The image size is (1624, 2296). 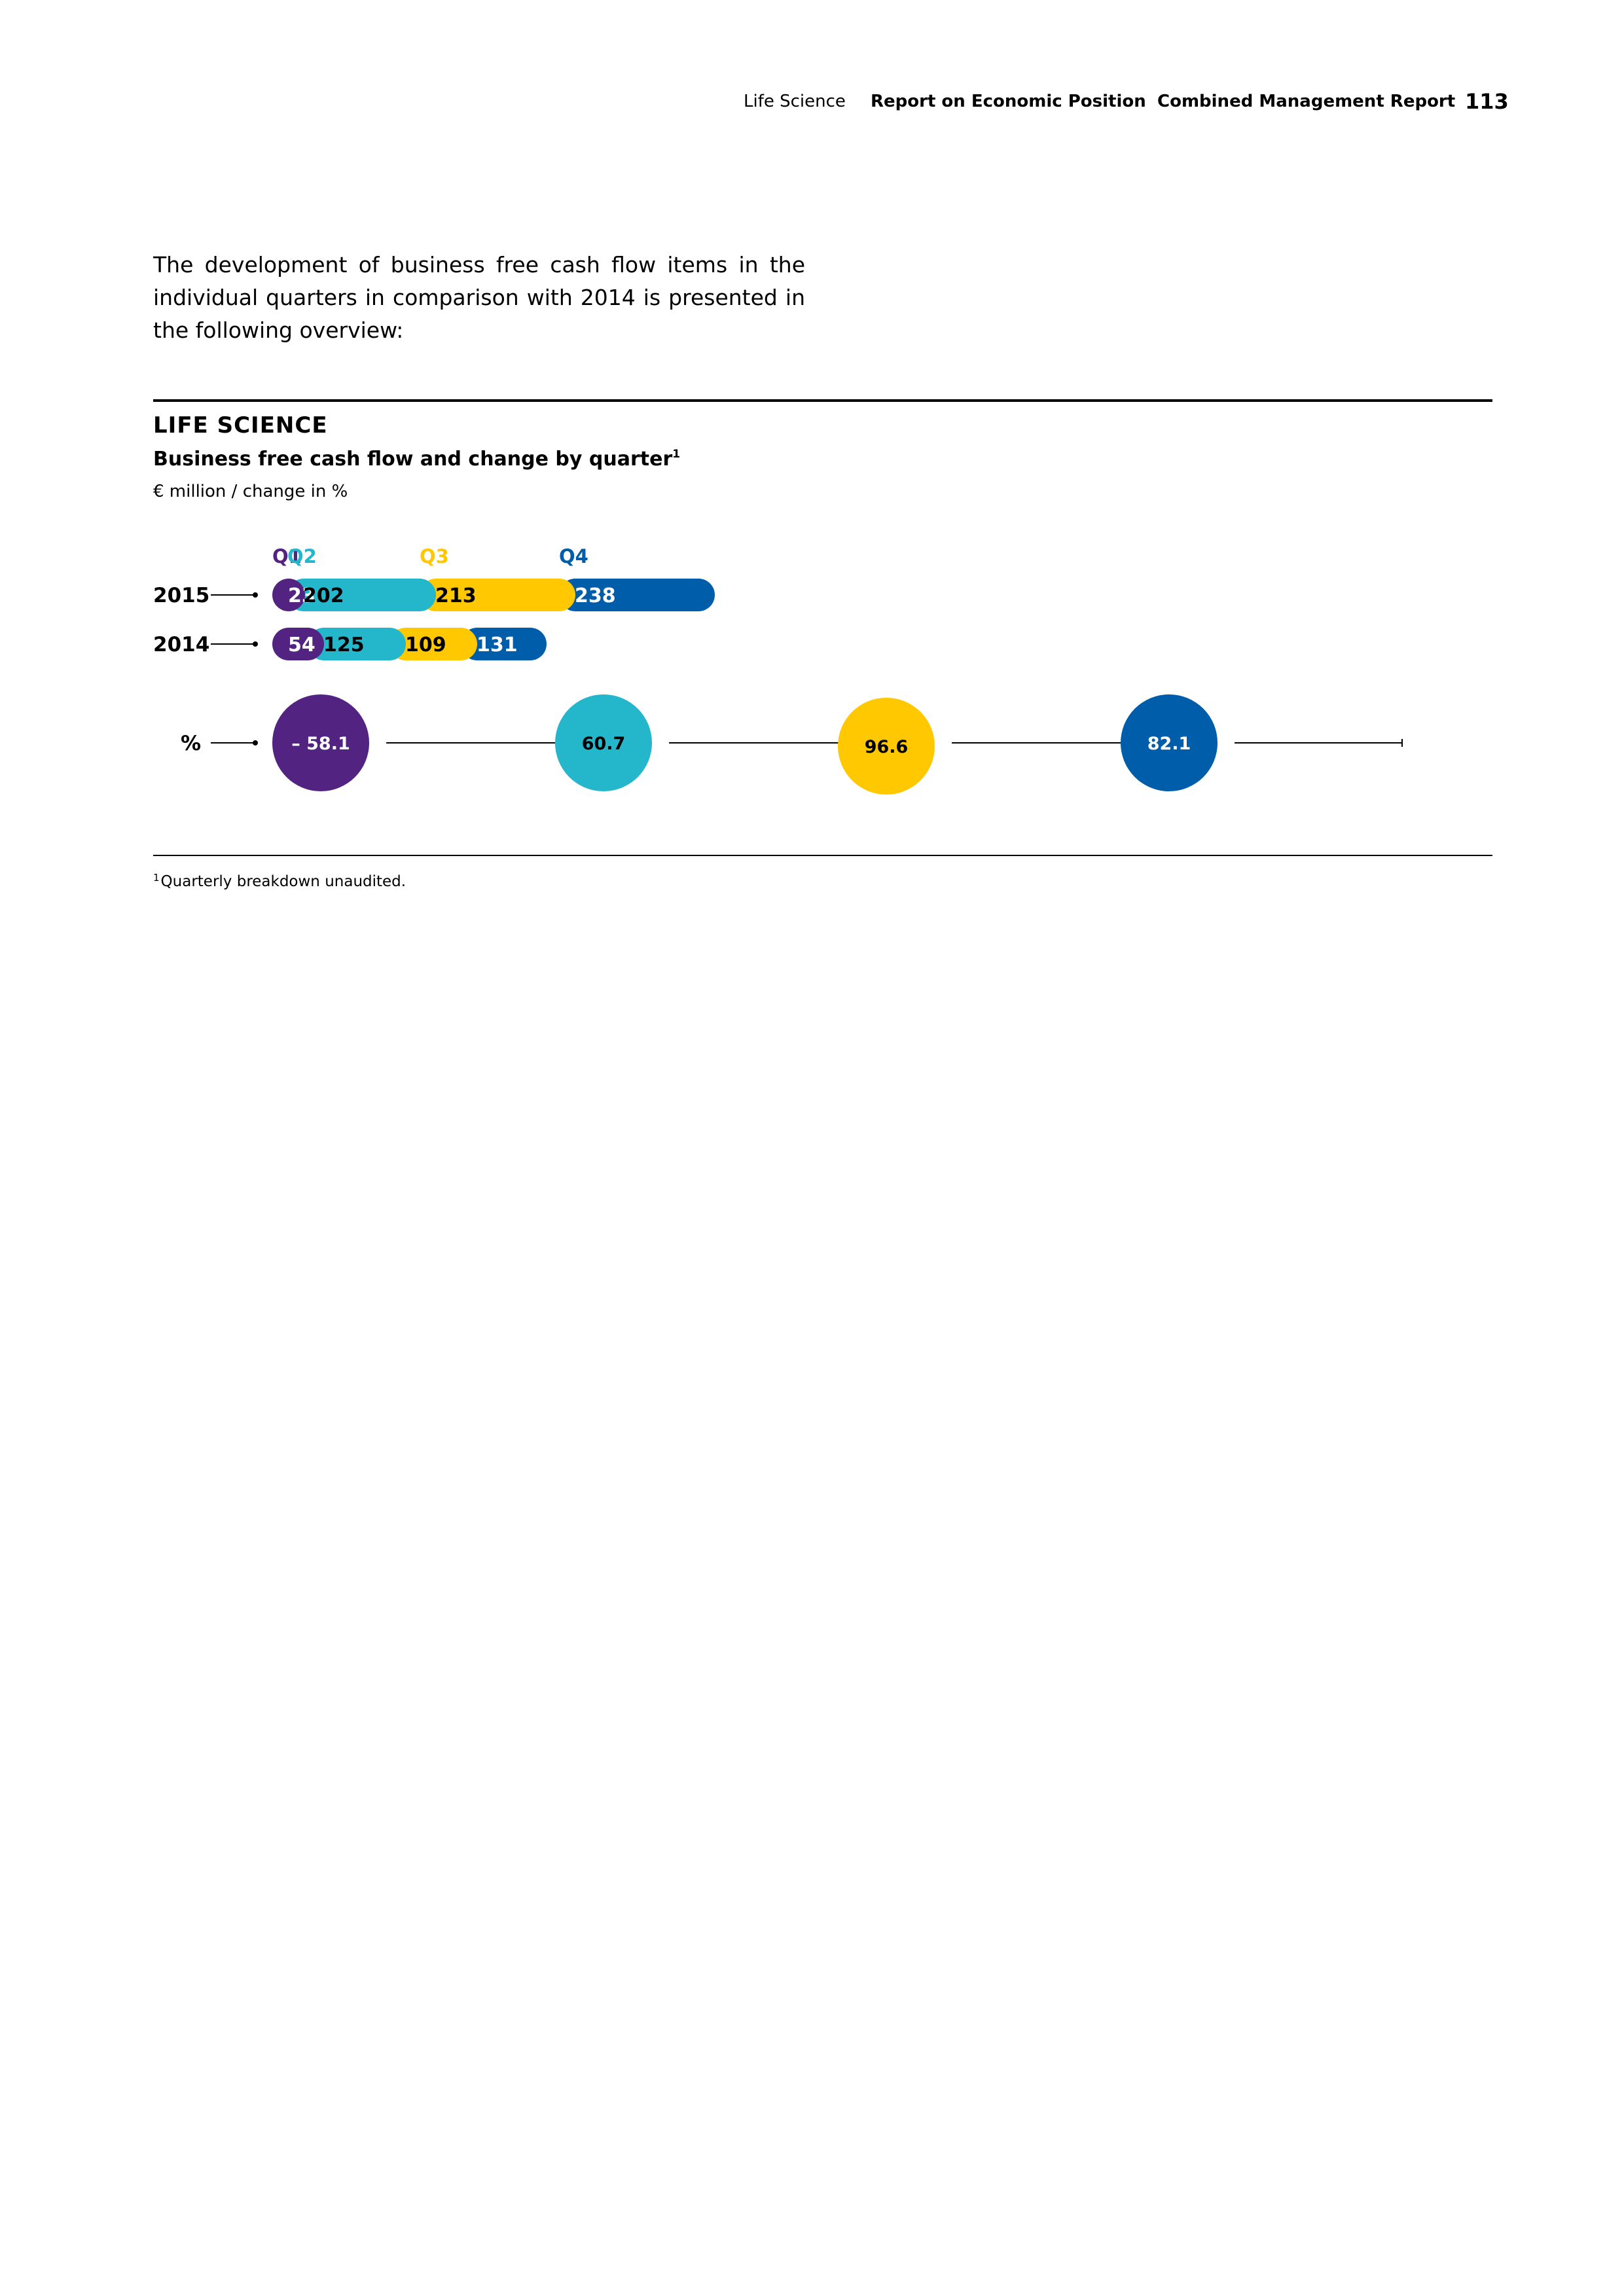 What do you see at coordinates (456, 595) in the screenshot?
I see `value-label-2015-q3: 213` at bounding box center [456, 595].